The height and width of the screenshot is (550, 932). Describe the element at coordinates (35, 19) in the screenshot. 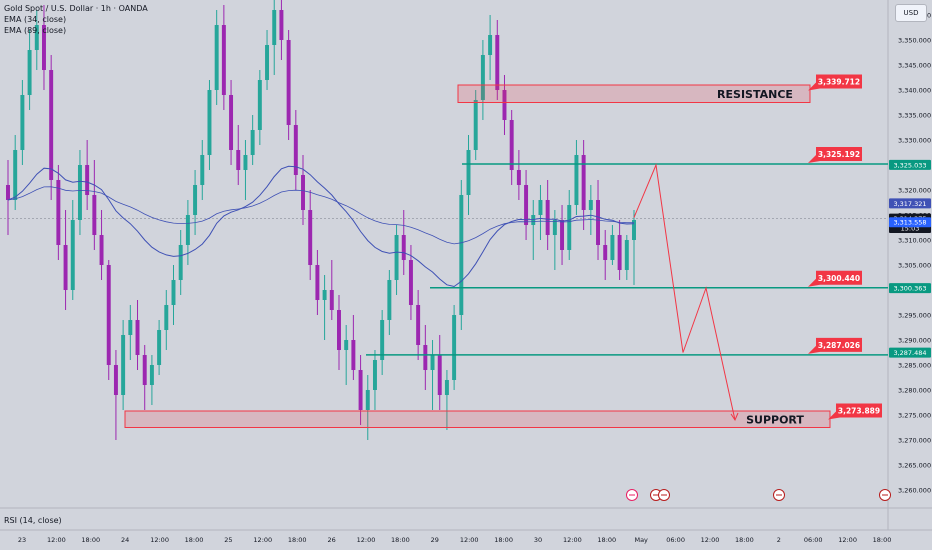

I see `legend-ema34: EMA (34, close)` at that location.